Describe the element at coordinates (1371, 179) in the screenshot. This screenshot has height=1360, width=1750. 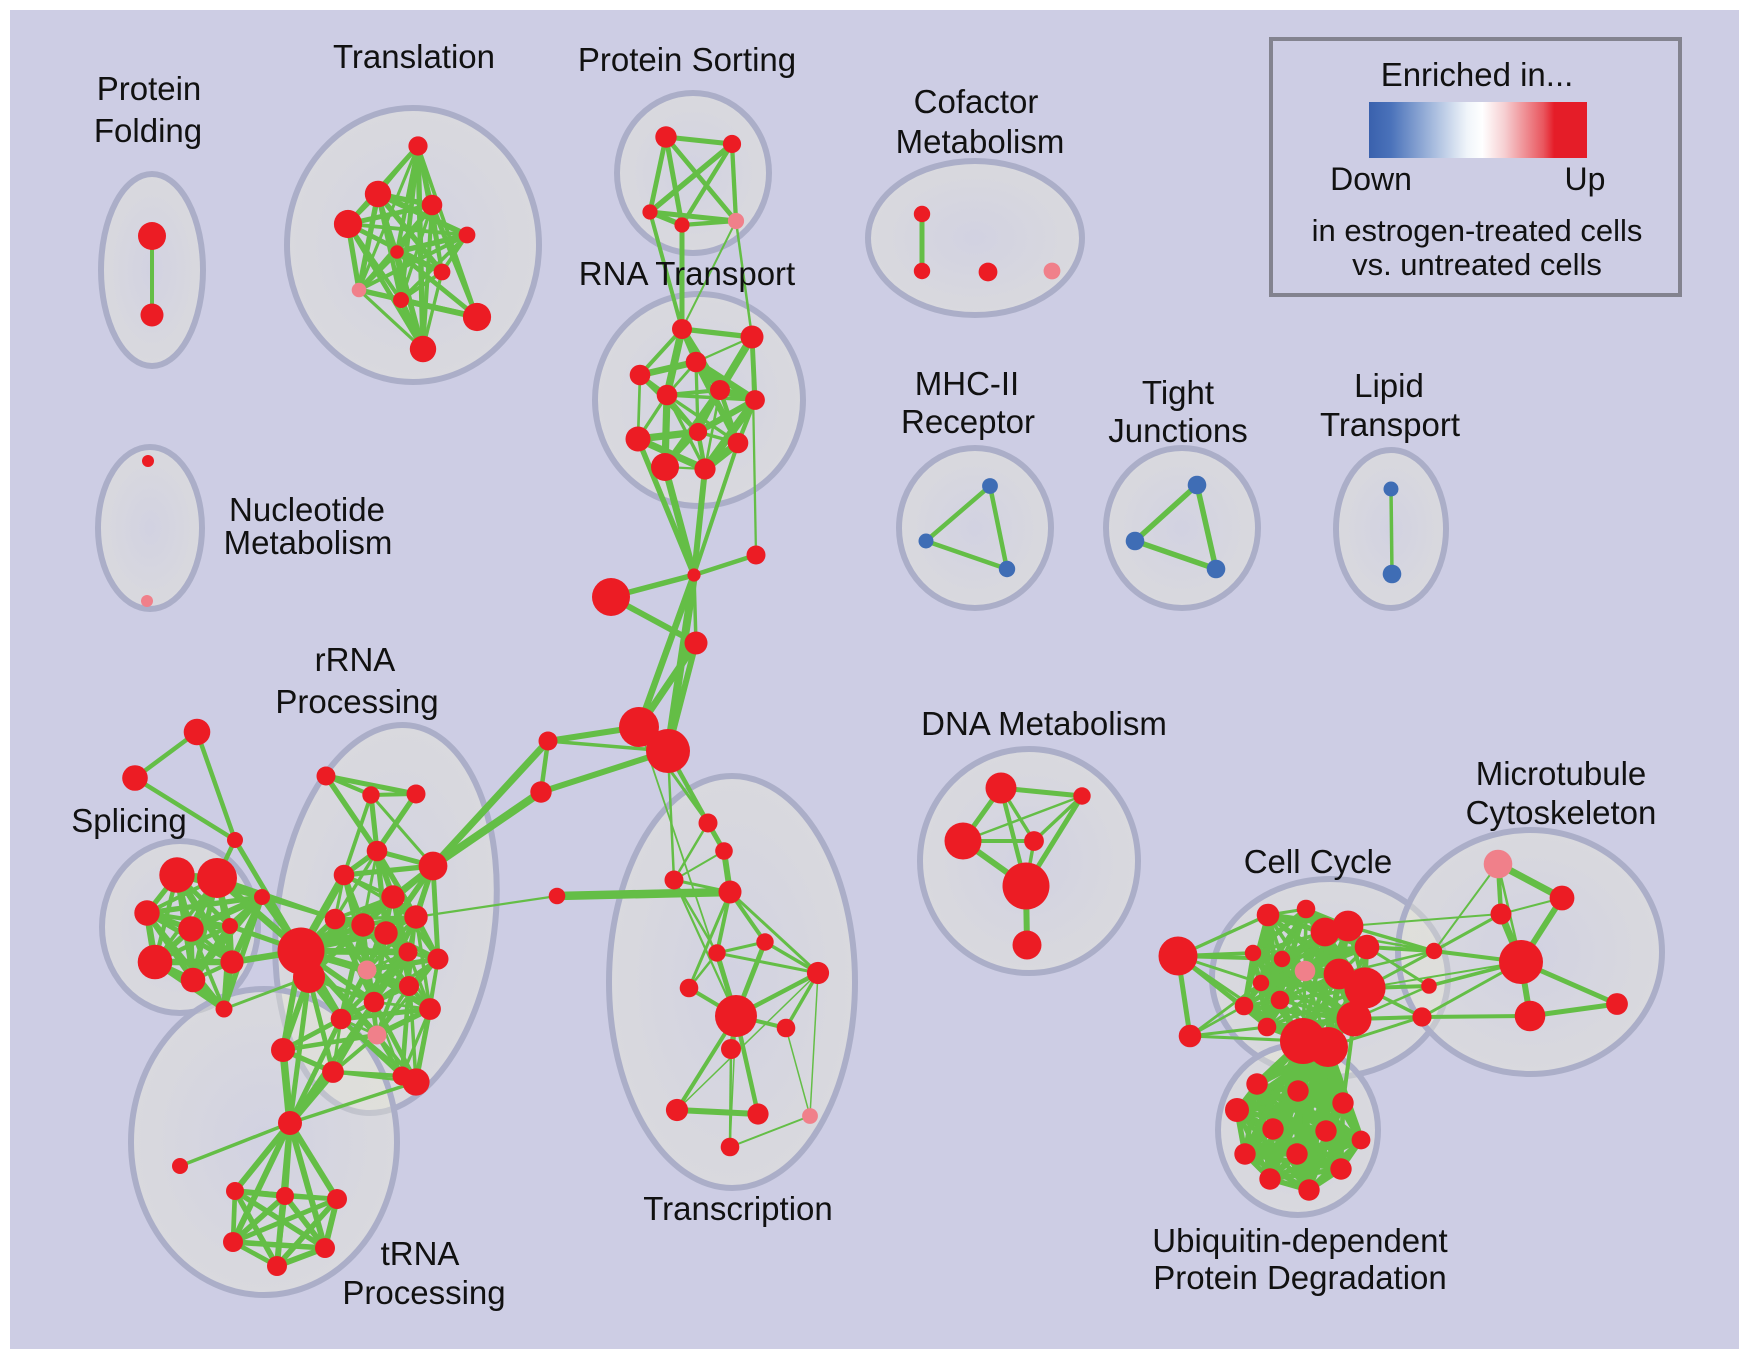
I see `svg-text: Down` at that location.